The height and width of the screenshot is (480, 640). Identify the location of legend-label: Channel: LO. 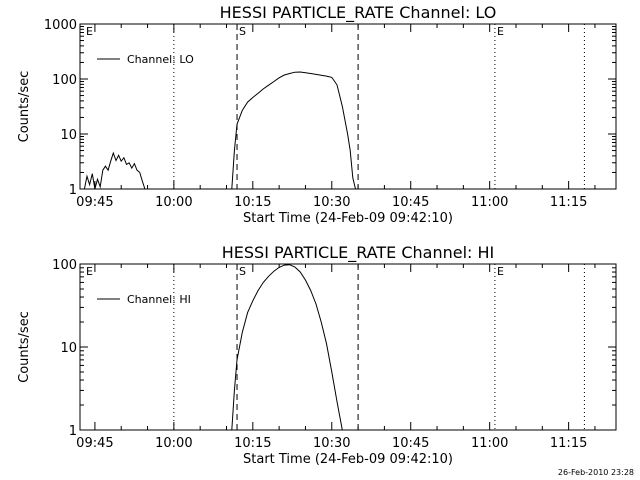
(160, 59).